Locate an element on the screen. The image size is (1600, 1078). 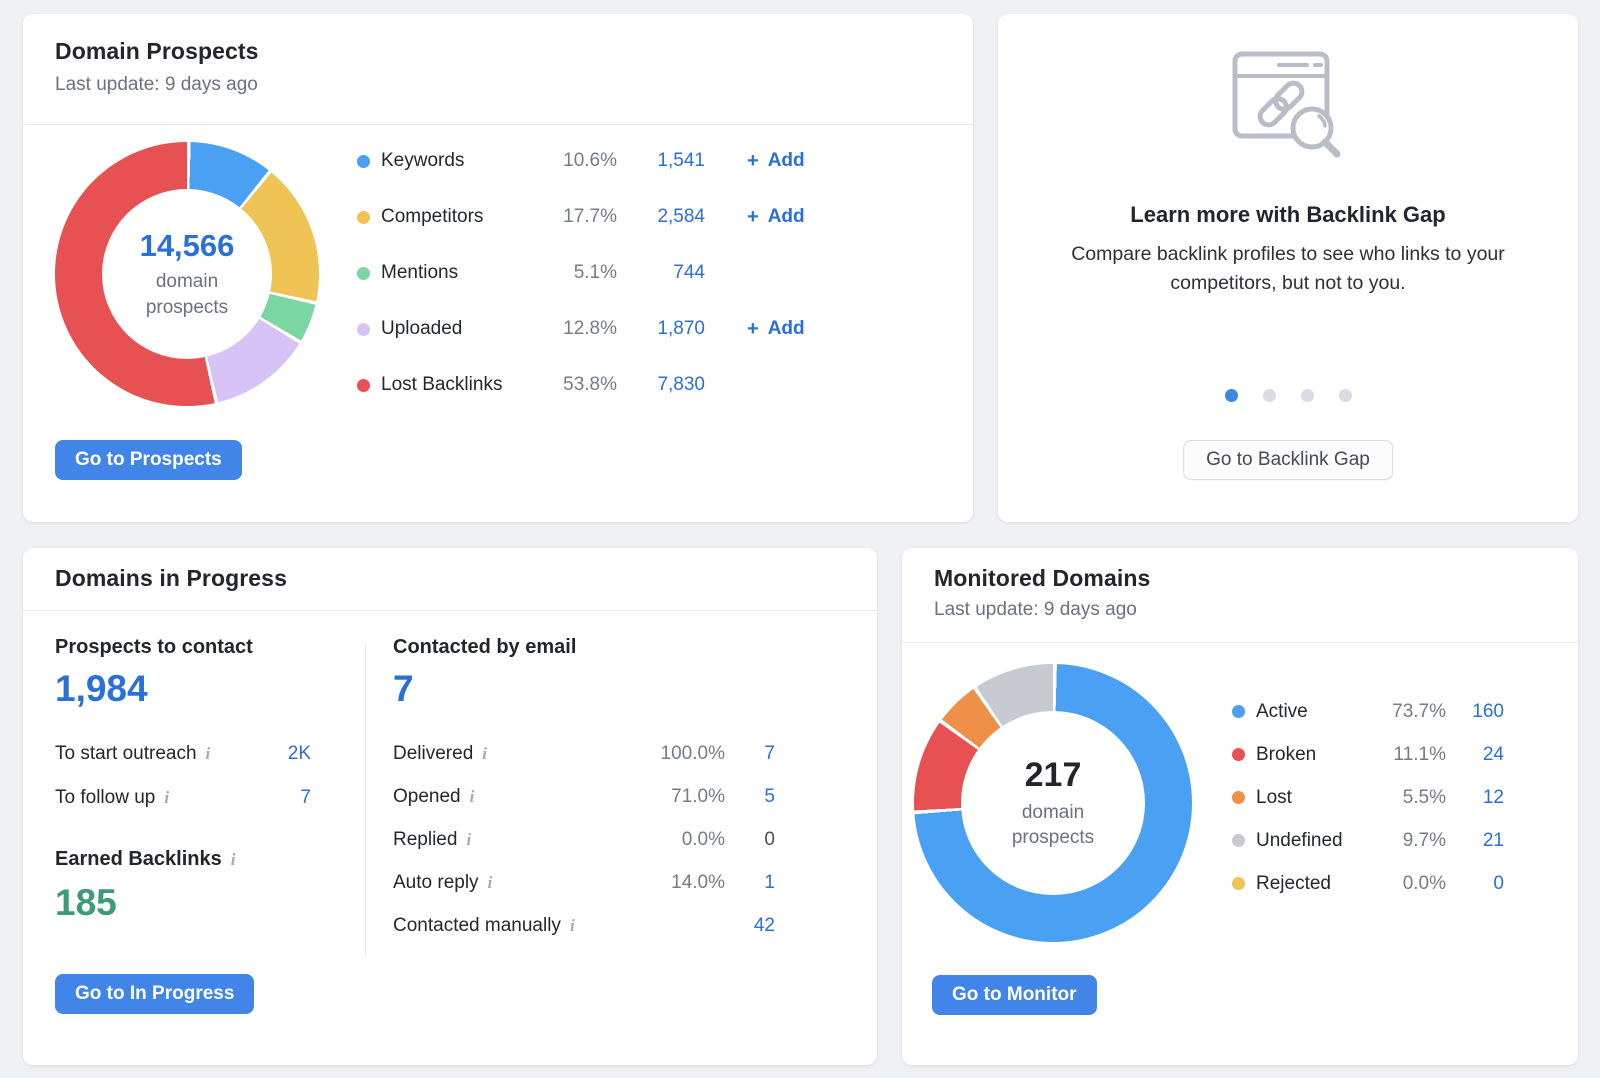
legend-percent: 9.7% is located at coordinates (1424, 840).